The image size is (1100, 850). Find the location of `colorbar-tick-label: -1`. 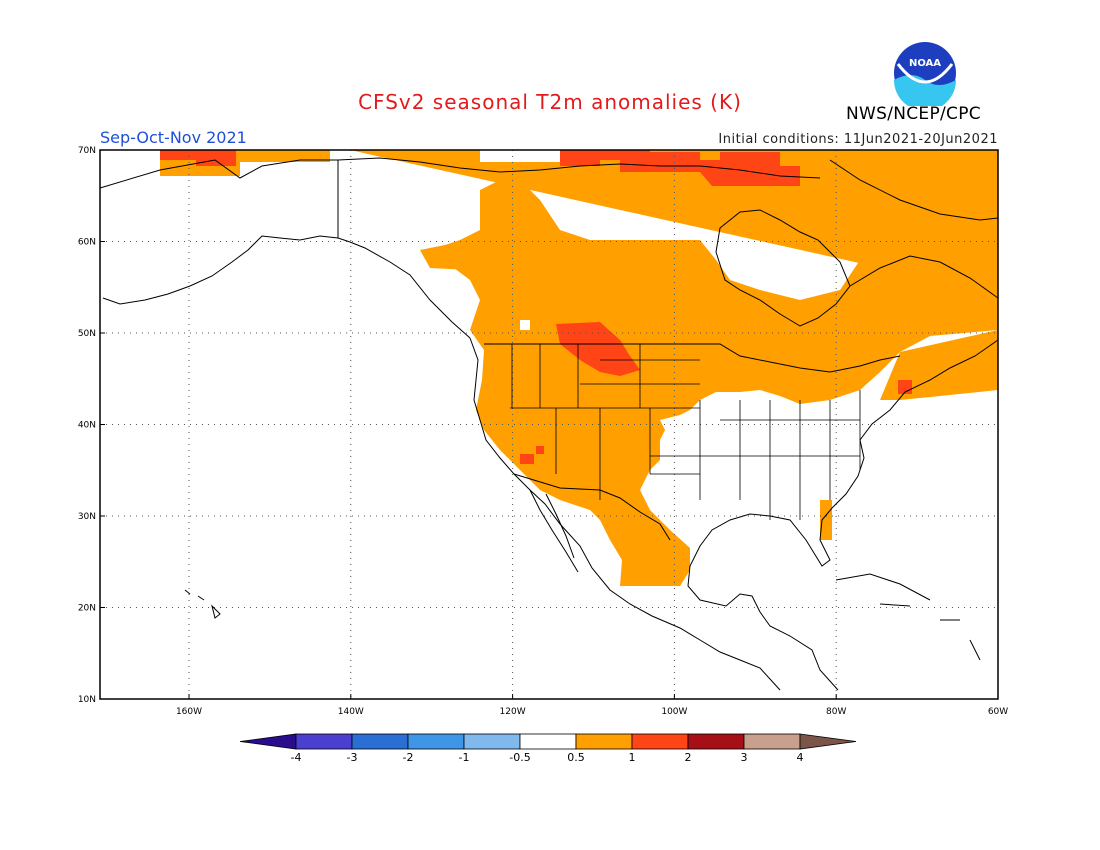

colorbar-tick-label: -1 is located at coordinates (464, 757).